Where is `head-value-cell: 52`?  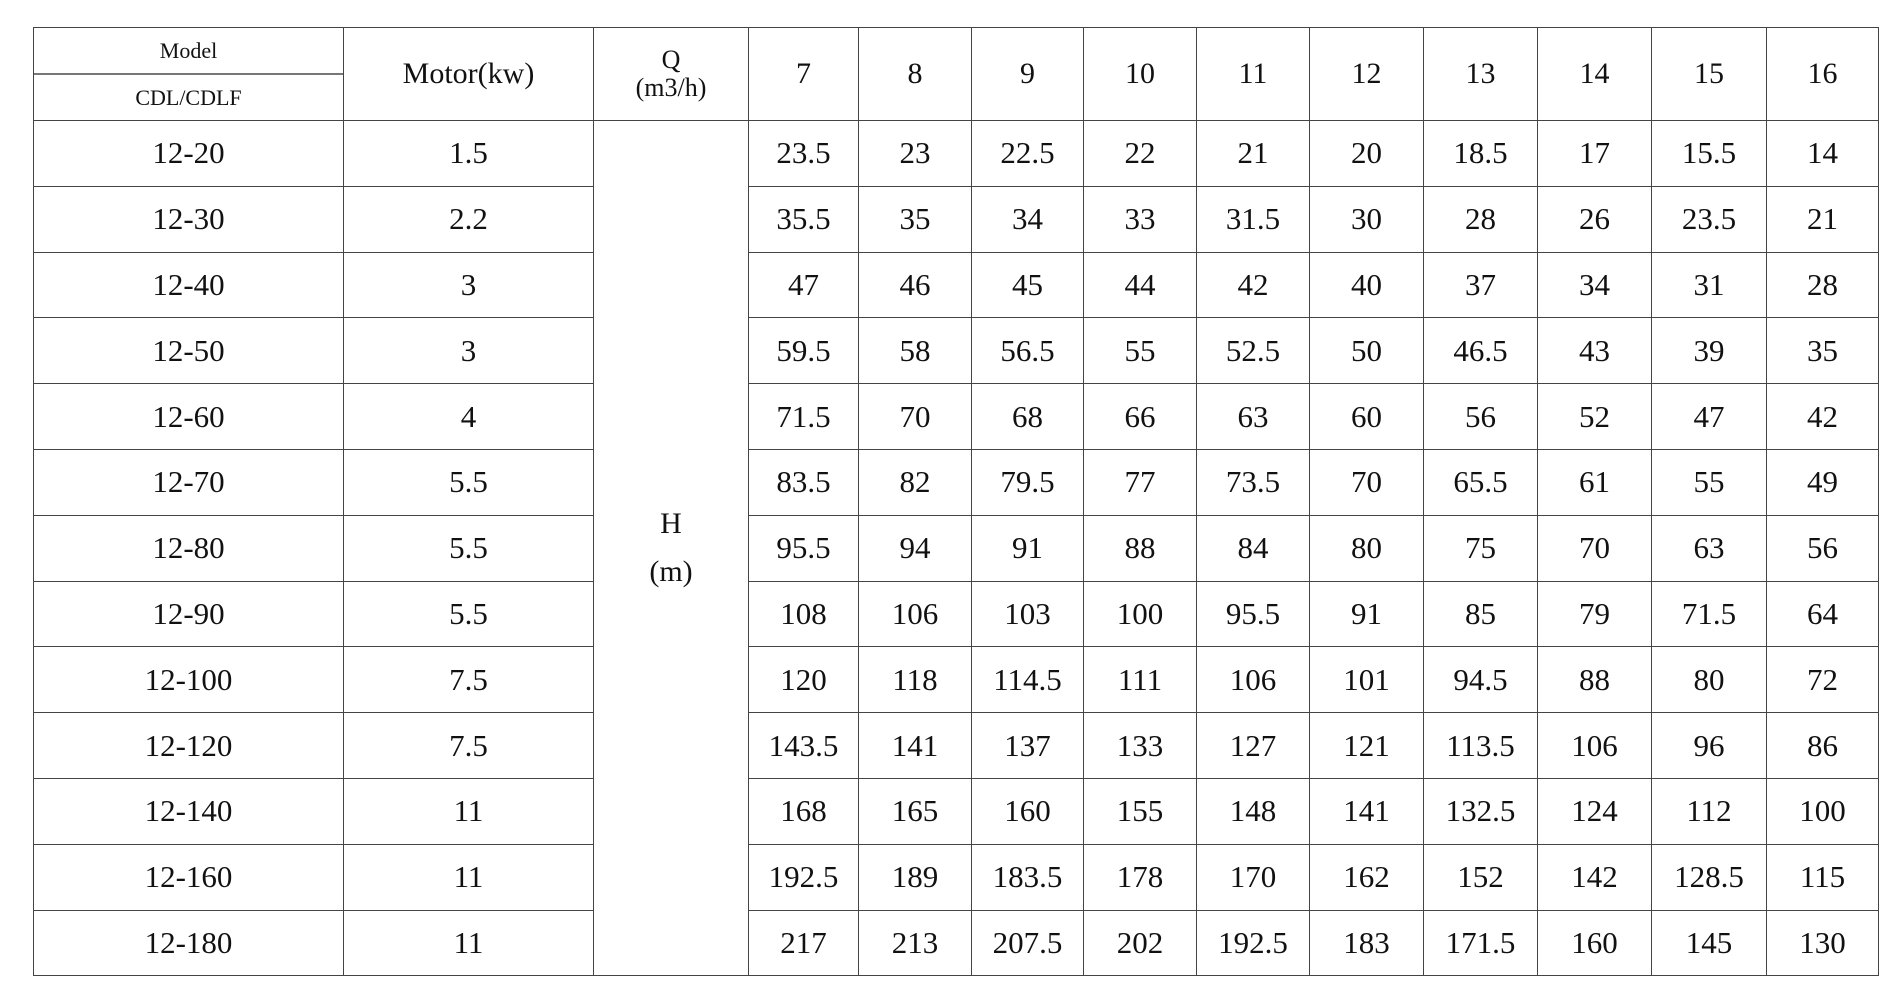
head-value-cell: 52 is located at coordinates (1594, 416).